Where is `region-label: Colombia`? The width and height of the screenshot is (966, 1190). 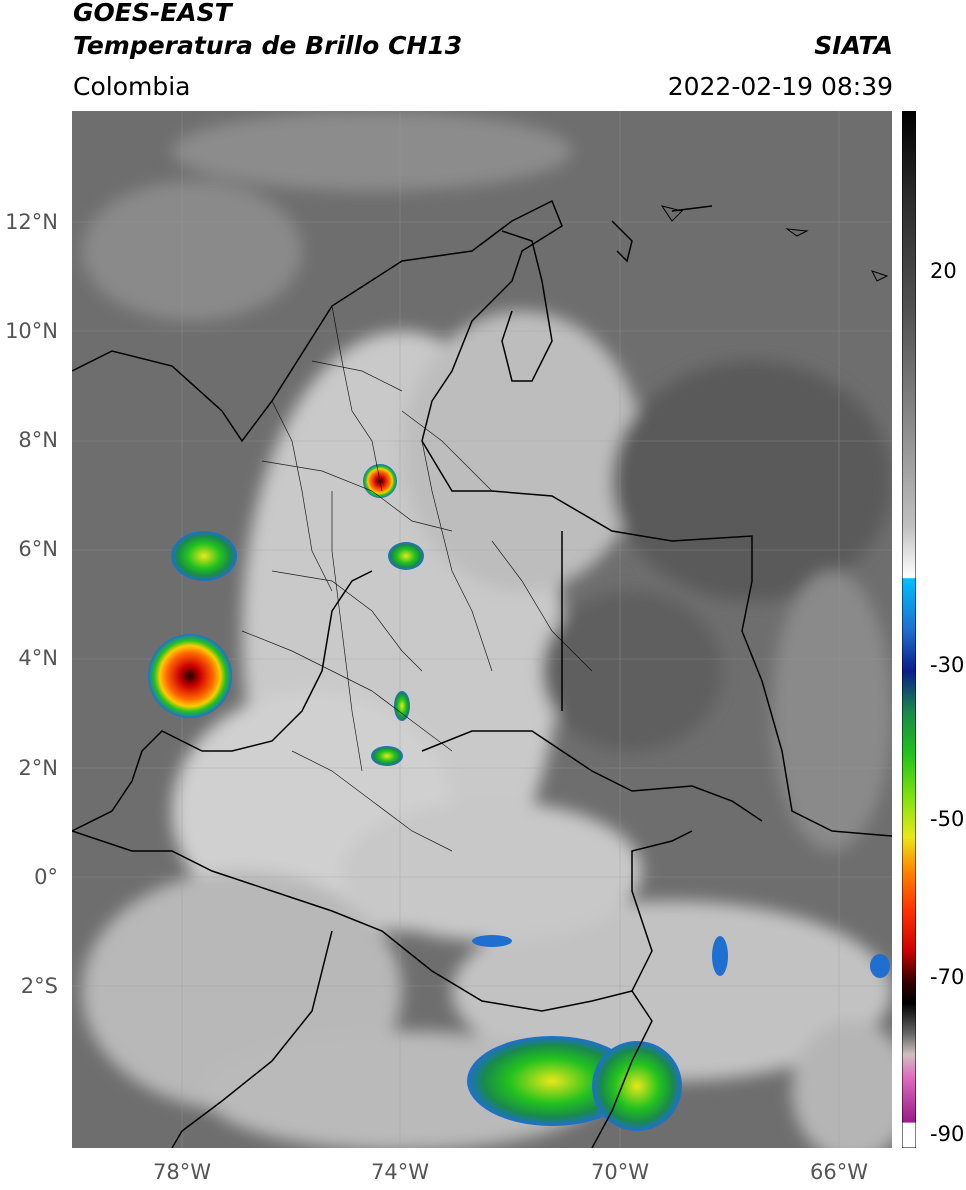 region-label: Colombia is located at coordinates (132, 86).